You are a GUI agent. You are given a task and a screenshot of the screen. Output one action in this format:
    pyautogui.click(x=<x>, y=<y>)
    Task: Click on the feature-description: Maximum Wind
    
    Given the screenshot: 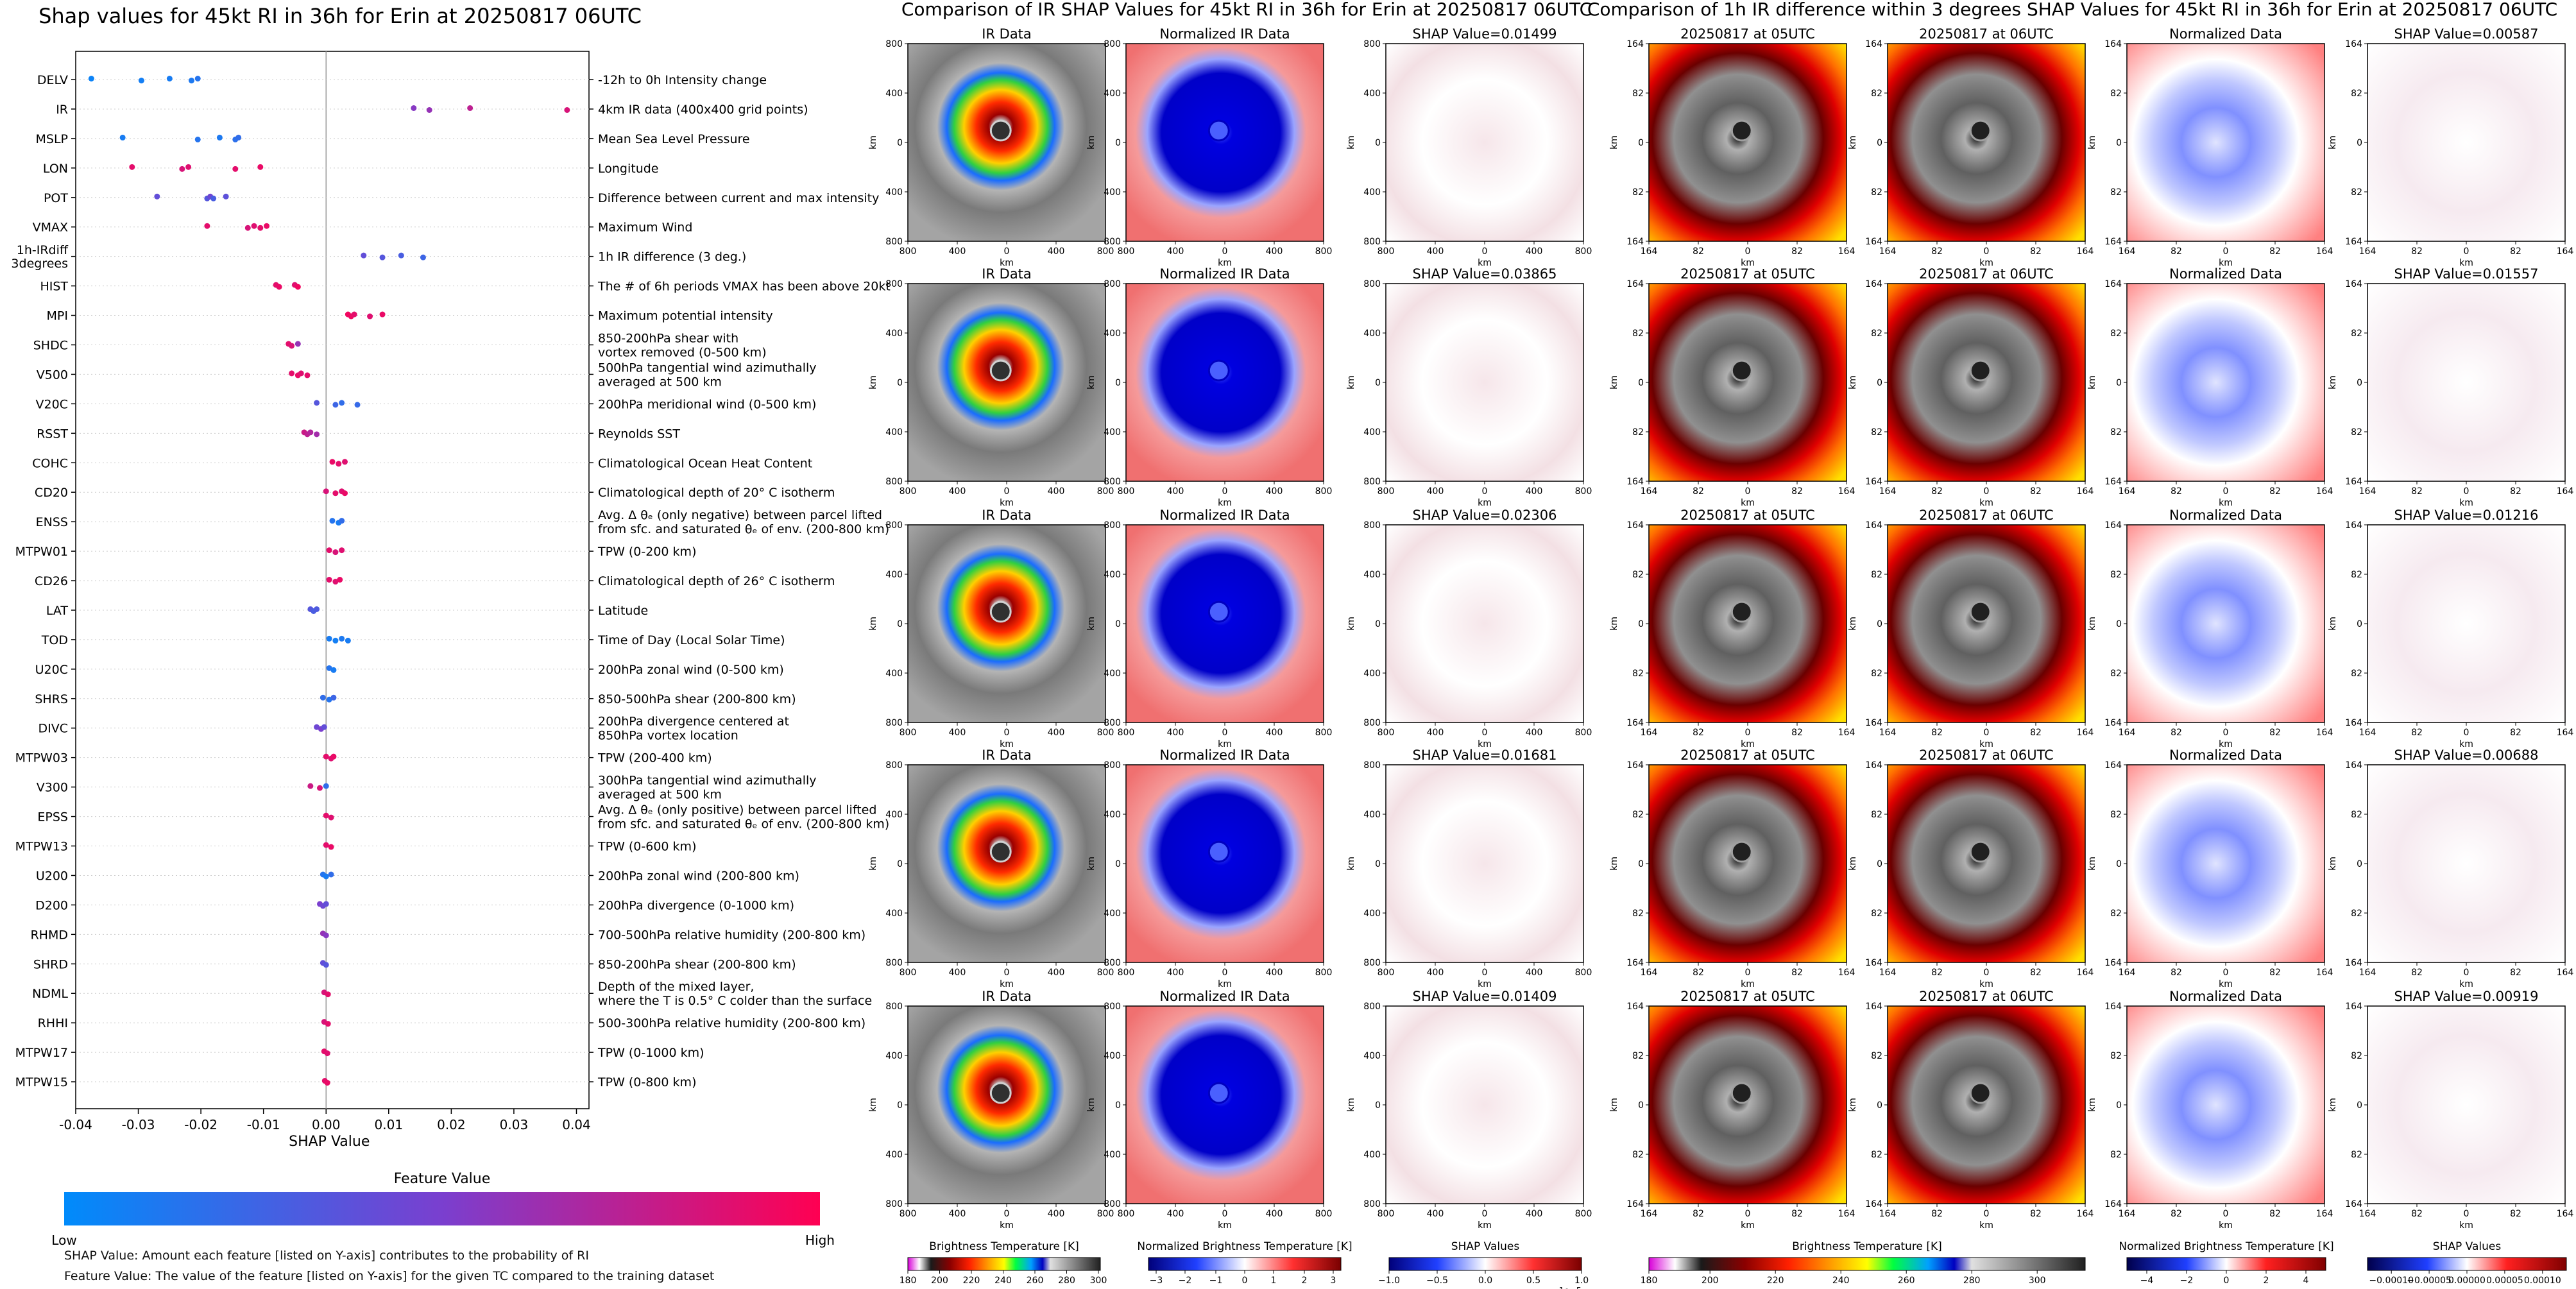 What is the action you would take?
    pyautogui.click(x=645, y=228)
    